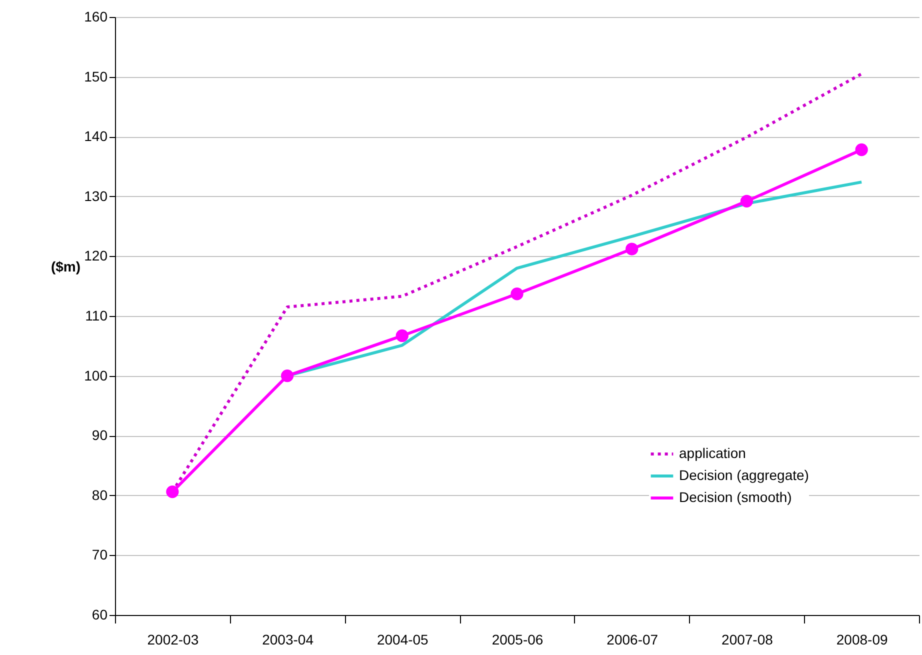 The width and height of the screenshot is (922, 655). Describe the element at coordinates (65, 266) in the screenshot. I see `y-axis-title: ($m)` at that location.